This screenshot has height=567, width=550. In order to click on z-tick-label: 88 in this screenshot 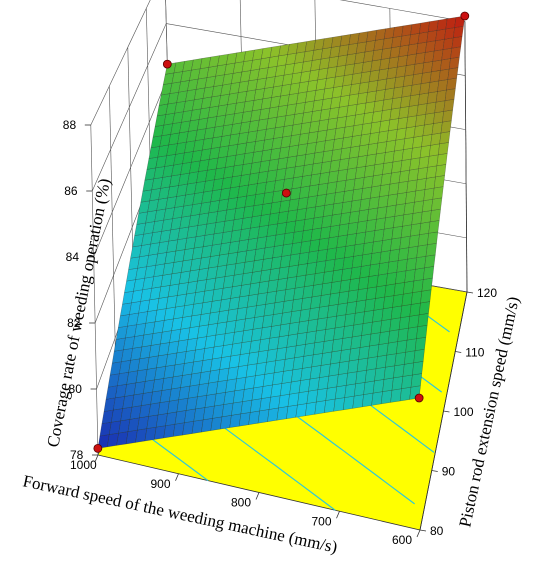, I will do `click(70, 125)`.